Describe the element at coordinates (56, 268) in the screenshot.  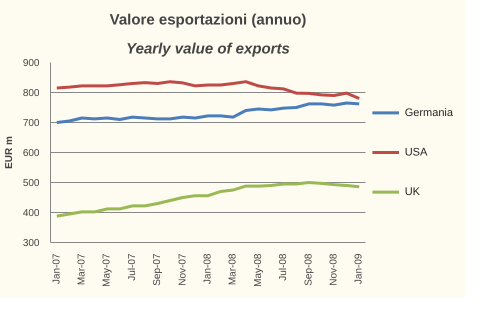
I see `x-tick-label: Jan-07` at that location.